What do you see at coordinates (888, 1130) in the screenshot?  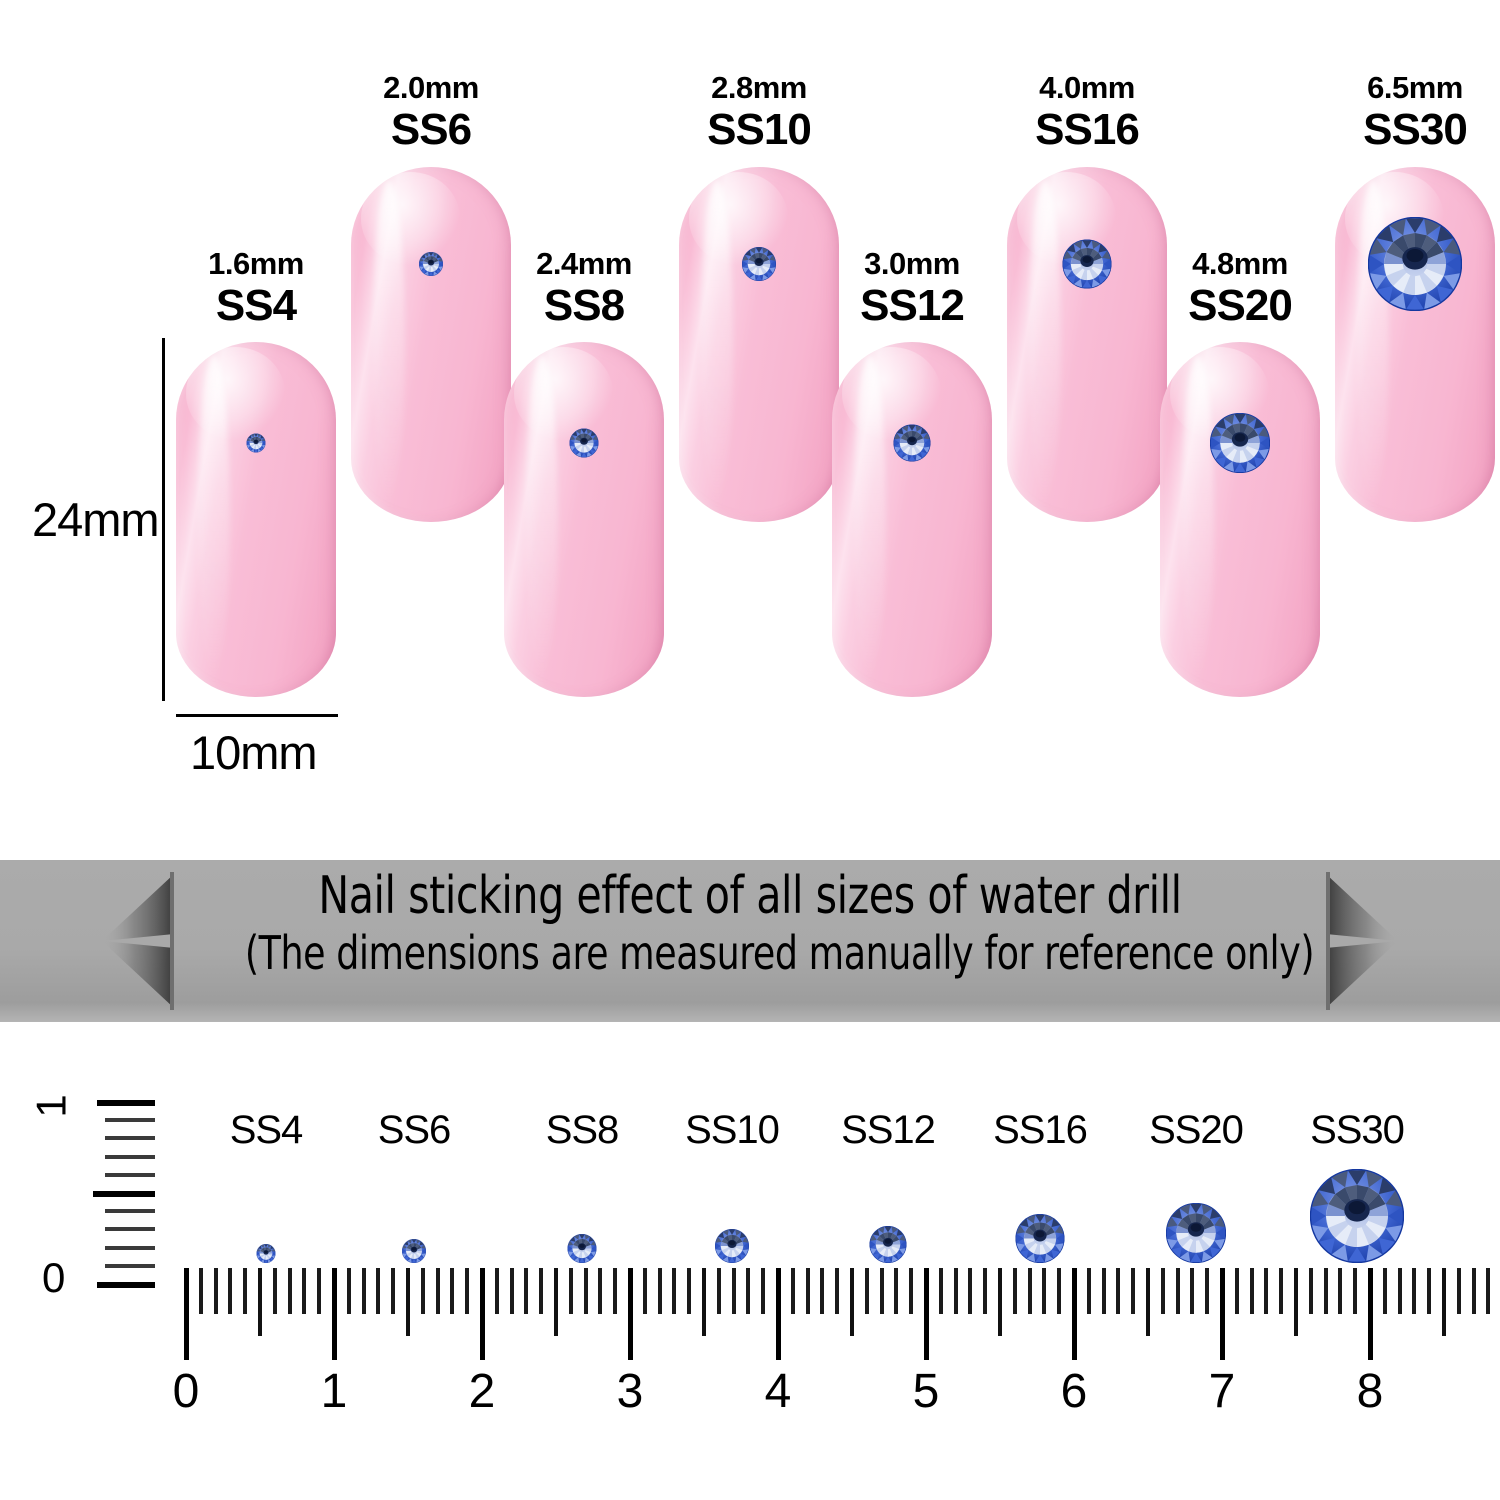 I see `ruler-gem-label-ss12: SS12` at bounding box center [888, 1130].